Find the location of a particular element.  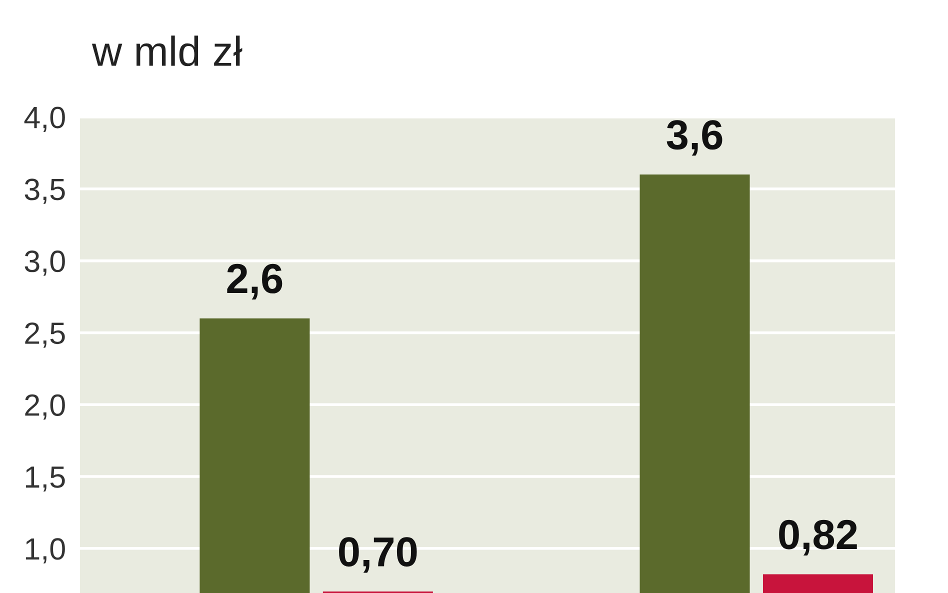

y-tick-label: 4,0 is located at coordinates (44, 119).